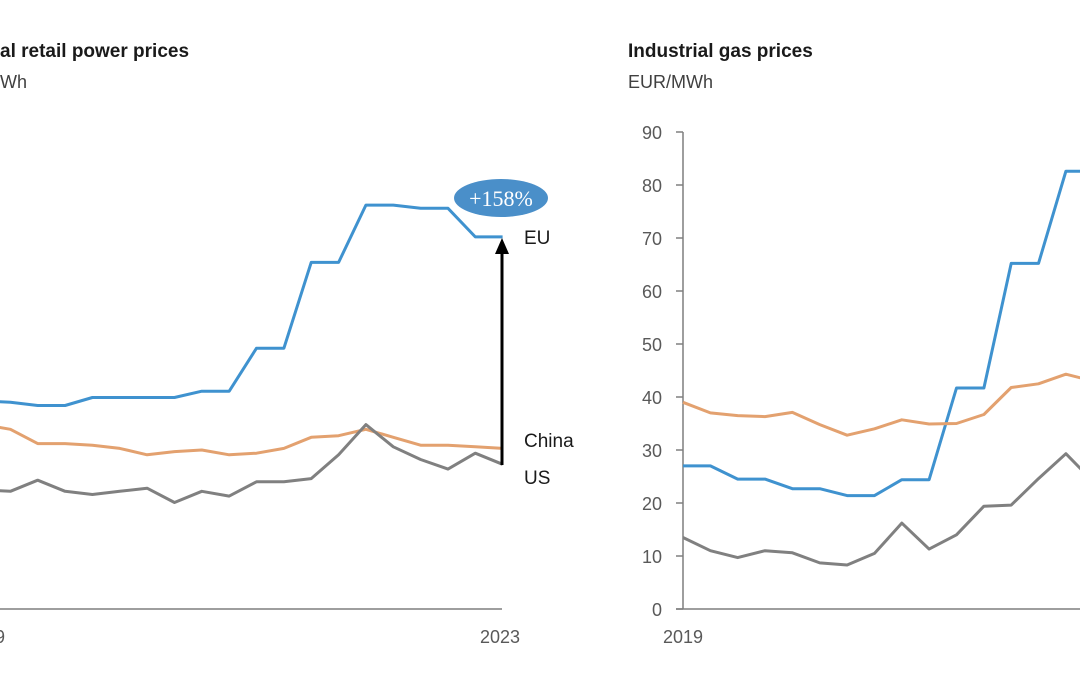 Image resolution: width=1080 pixels, height=675 pixels. Describe the element at coordinates (652, 451) in the screenshot. I see `right-y-tick-label: 30` at that location.